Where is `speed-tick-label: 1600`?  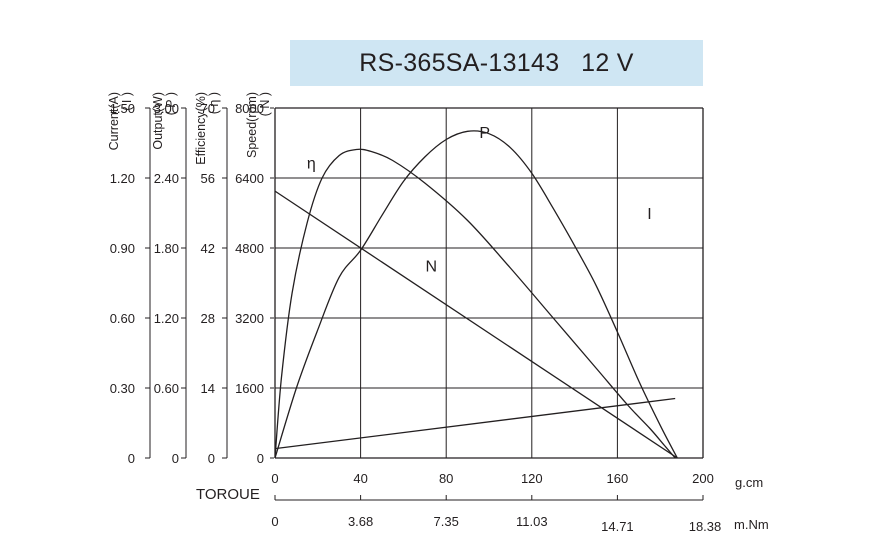
speed-tick-label: 1600 is located at coordinates (249, 388).